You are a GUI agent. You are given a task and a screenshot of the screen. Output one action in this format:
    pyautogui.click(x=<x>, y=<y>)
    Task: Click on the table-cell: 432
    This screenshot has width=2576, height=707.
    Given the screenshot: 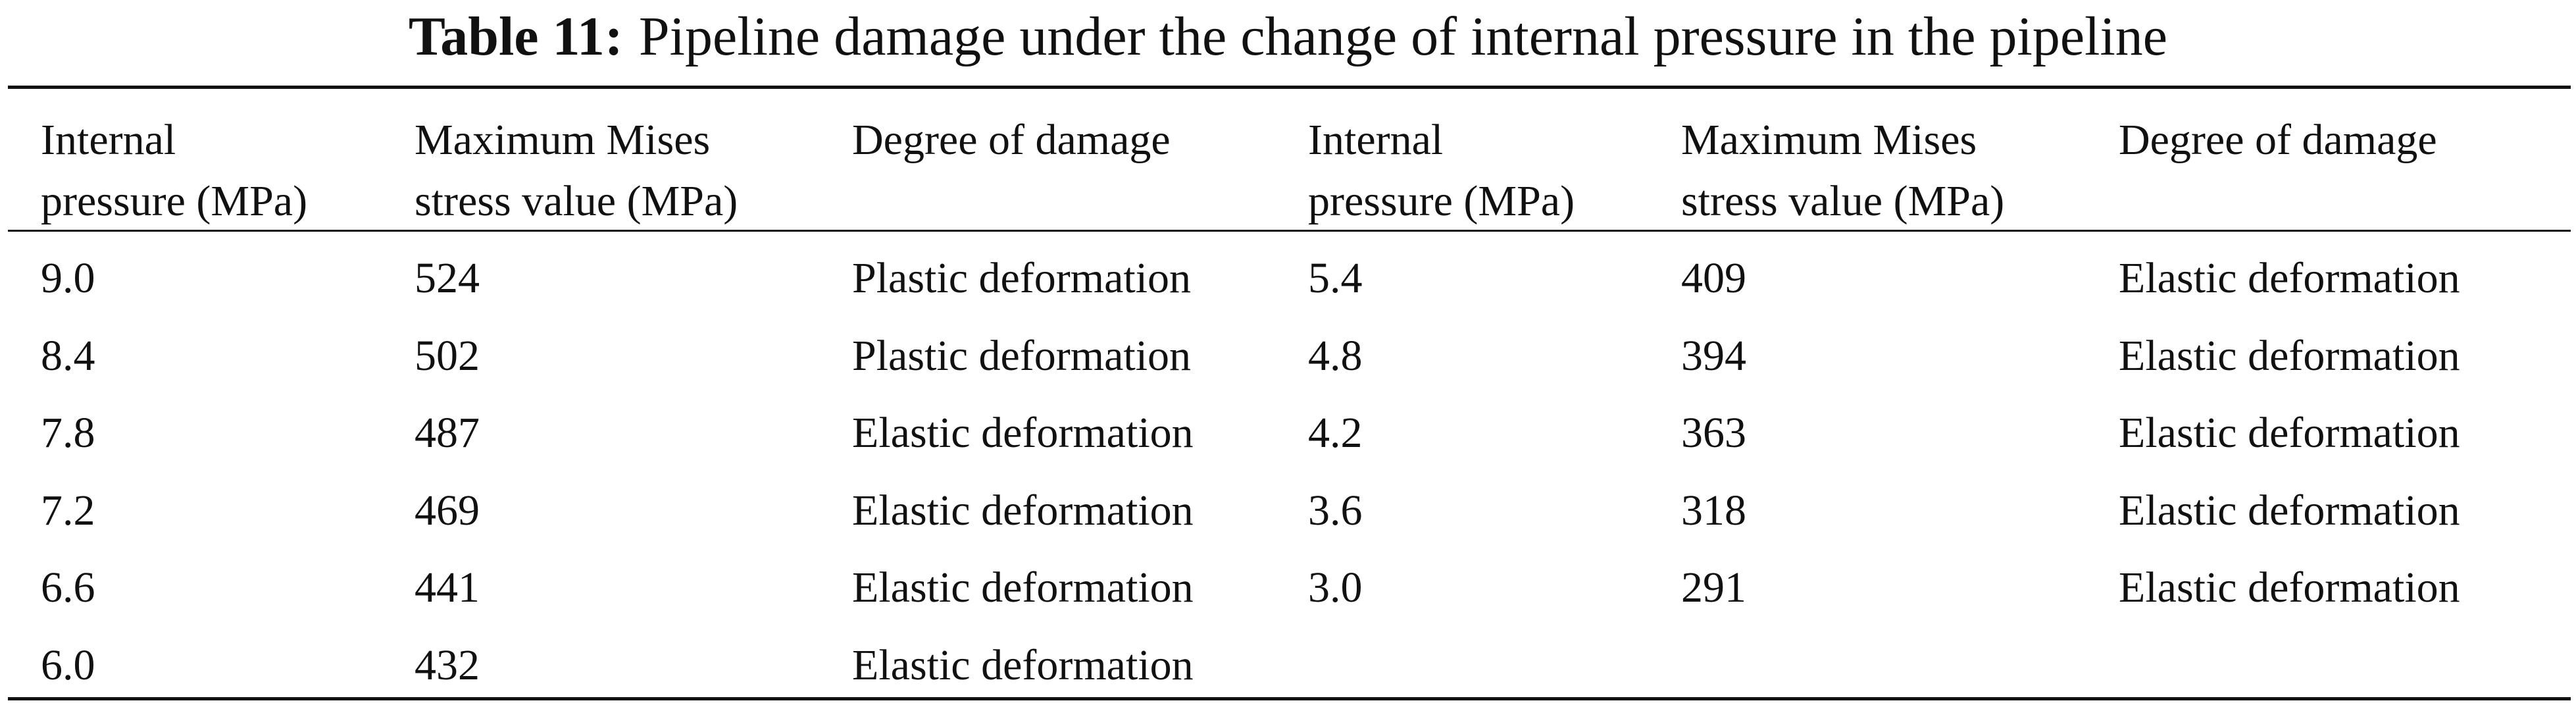 What is the action you would take?
    pyautogui.click(x=447, y=665)
    